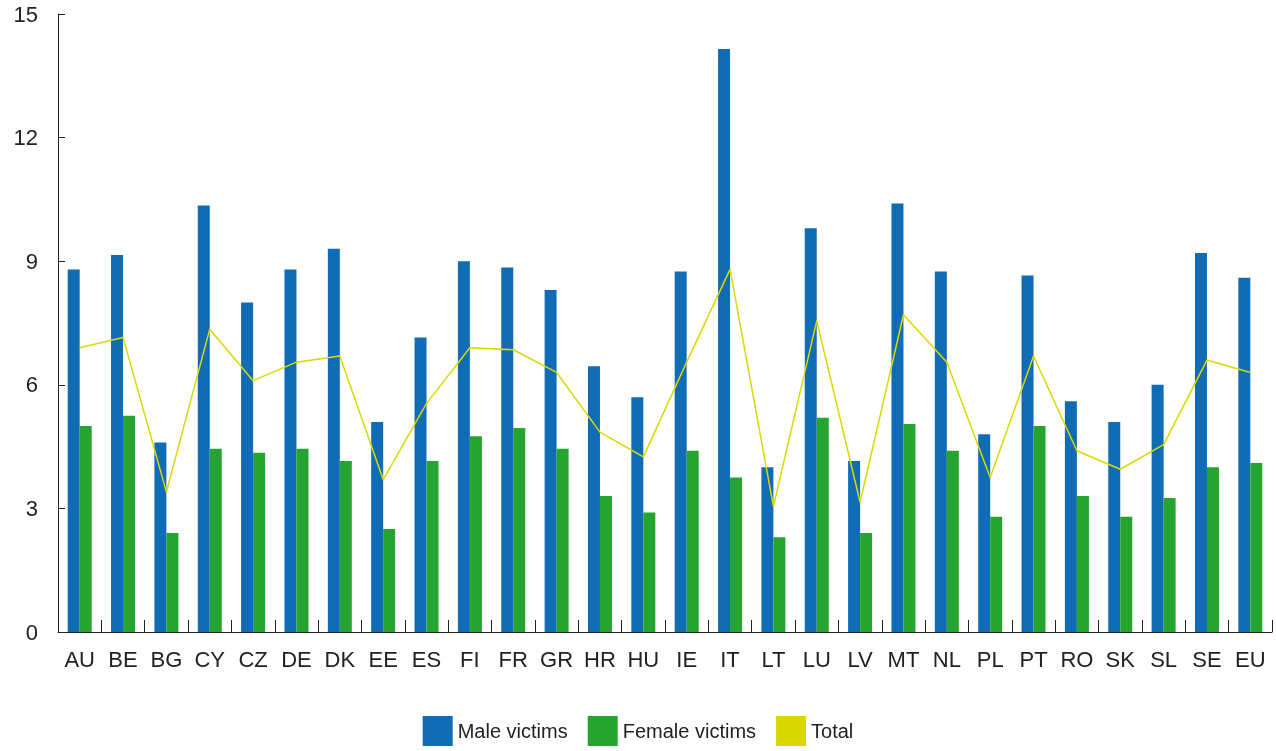  Describe the element at coordinates (903, 659) in the screenshot. I see `x-tick-label: MT` at that location.